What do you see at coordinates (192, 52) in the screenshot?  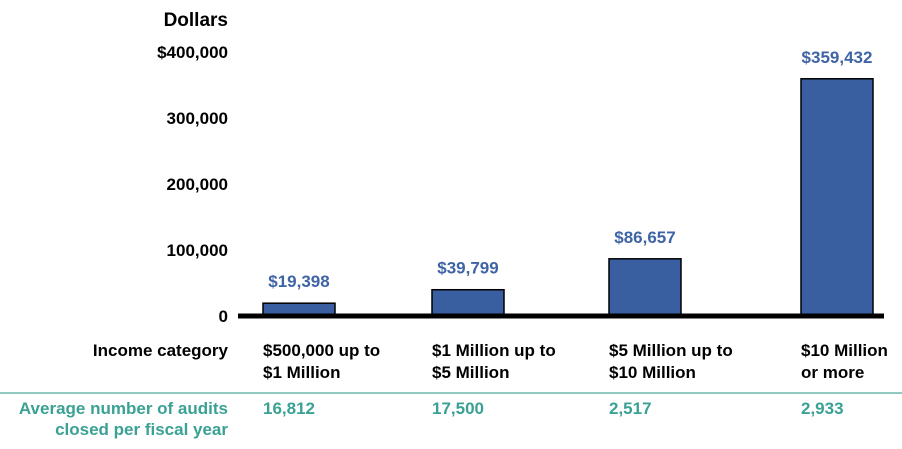 I see `y-tick-label: $400,000` at bounding box center [192, 52].